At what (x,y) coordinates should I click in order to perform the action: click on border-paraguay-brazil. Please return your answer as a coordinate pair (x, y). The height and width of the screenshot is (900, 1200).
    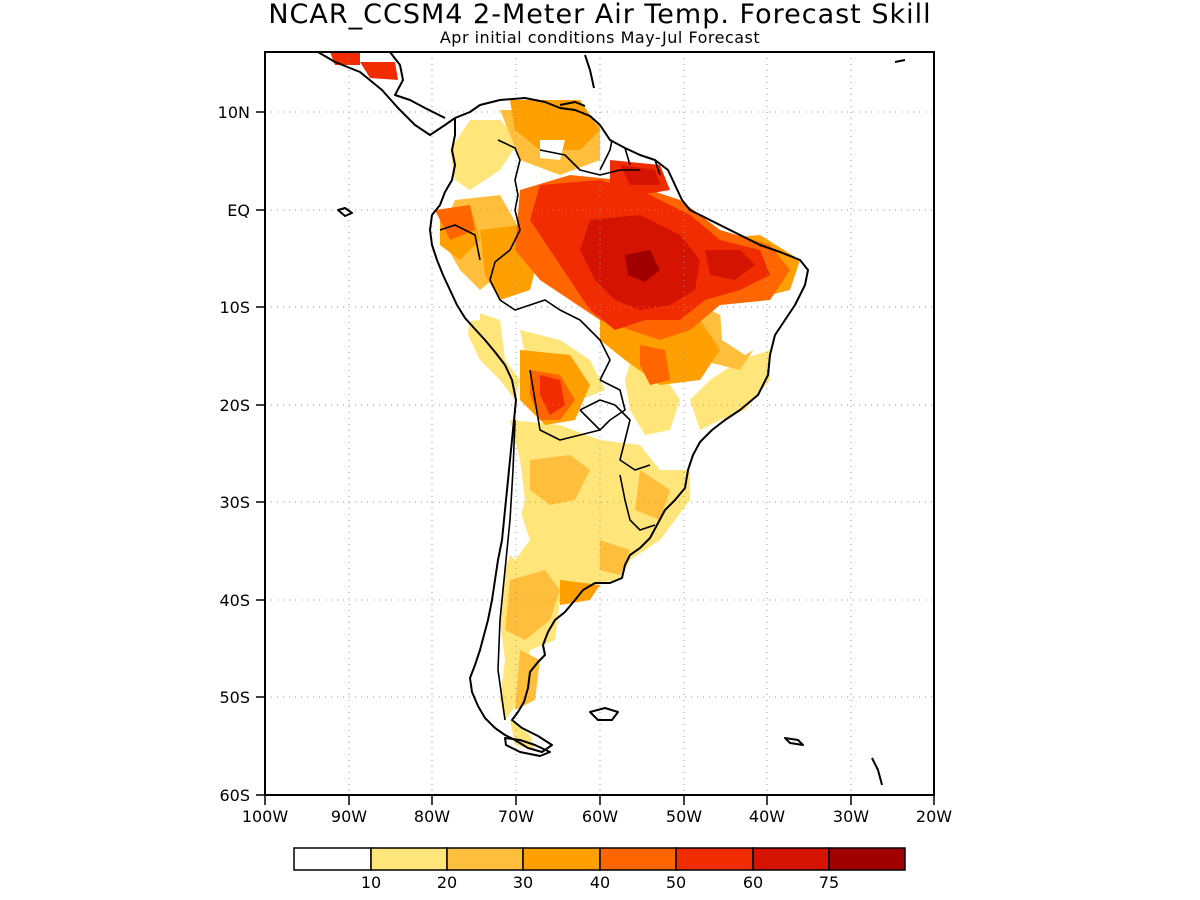
    Looking at the image, I should click on (632, 437).